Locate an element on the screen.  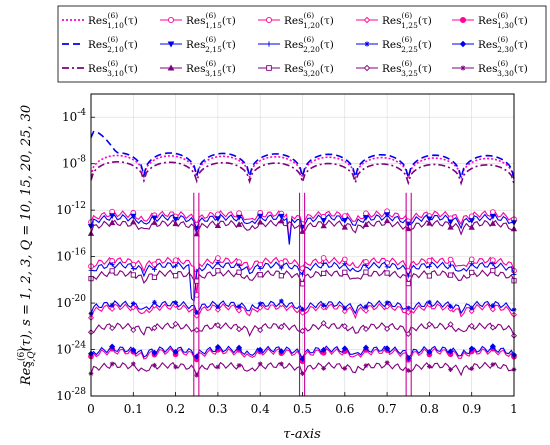
legend-label: Res(6) 2,15(τ) is located at coordinates (211, 44).